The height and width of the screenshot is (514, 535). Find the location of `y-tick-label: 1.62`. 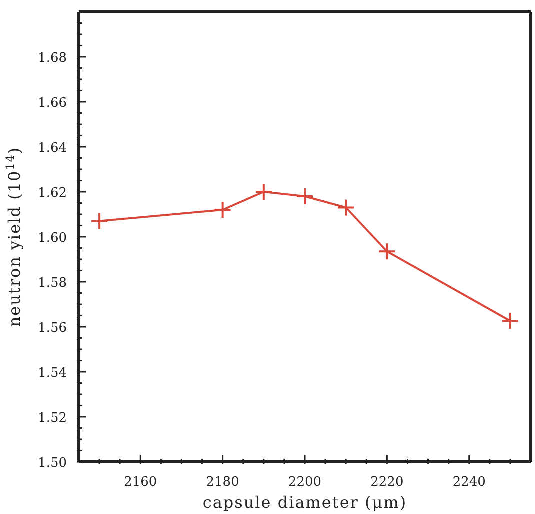

y-tick-label: 1.62 is located at coordinates (52, 193).